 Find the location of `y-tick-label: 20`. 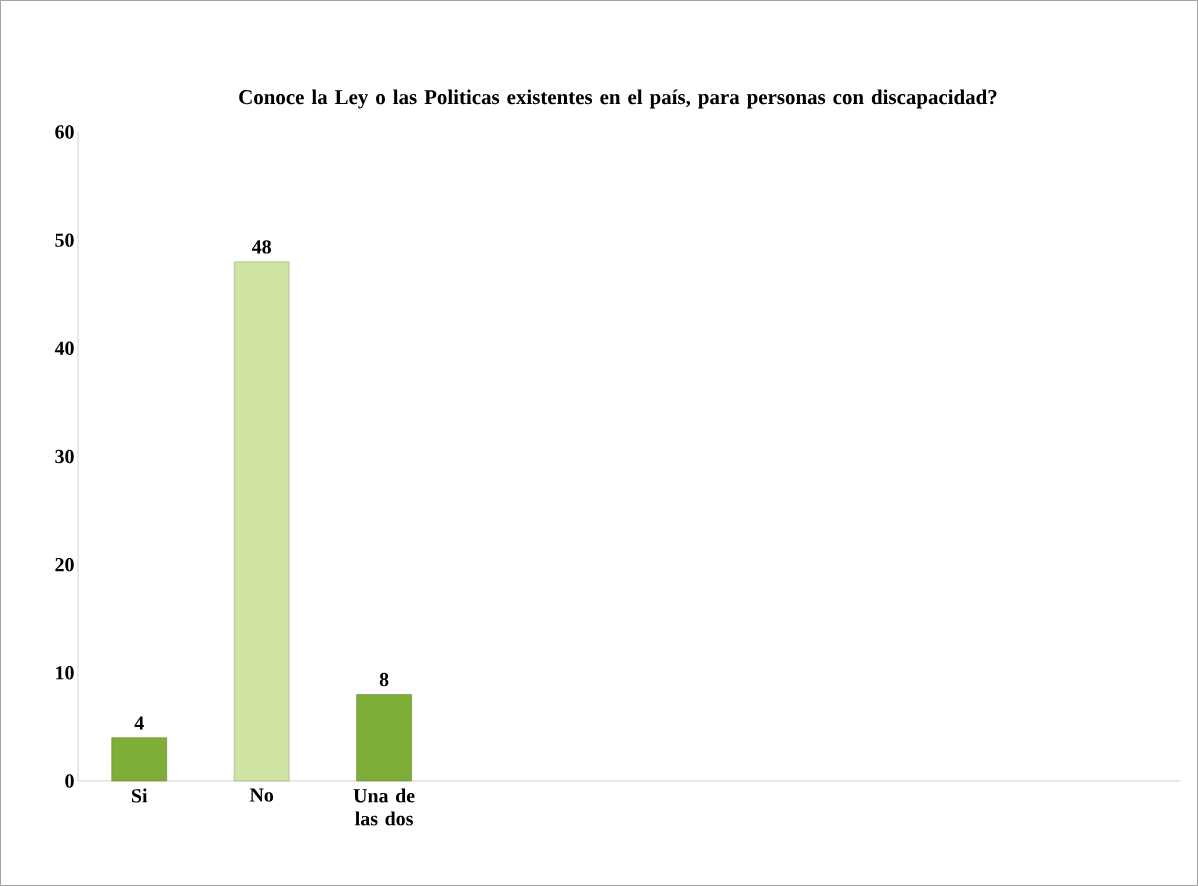

y-tick-label: 20 is located at coordinates (64, 564).